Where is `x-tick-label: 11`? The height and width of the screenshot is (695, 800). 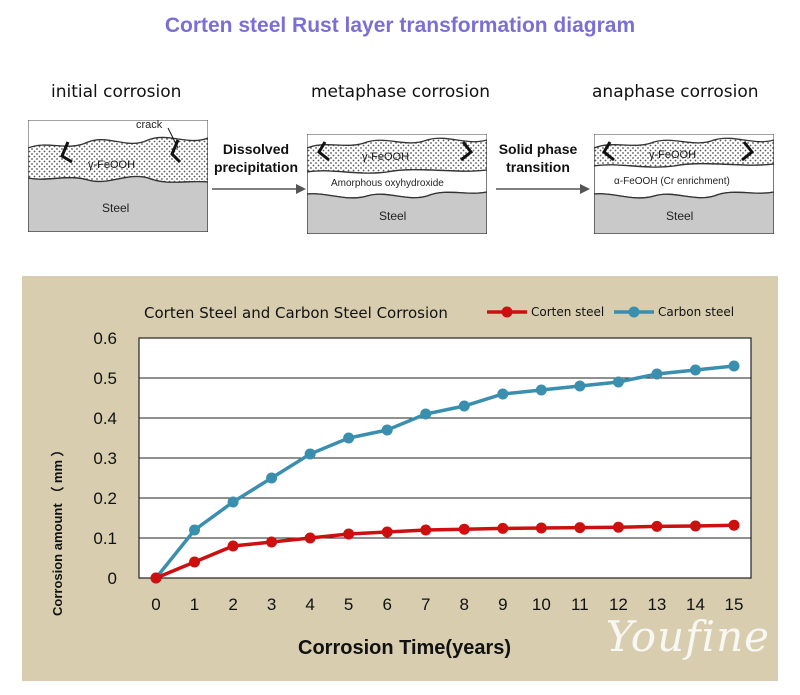
x-tick-label: 11 is located at coordinates (580, 604).